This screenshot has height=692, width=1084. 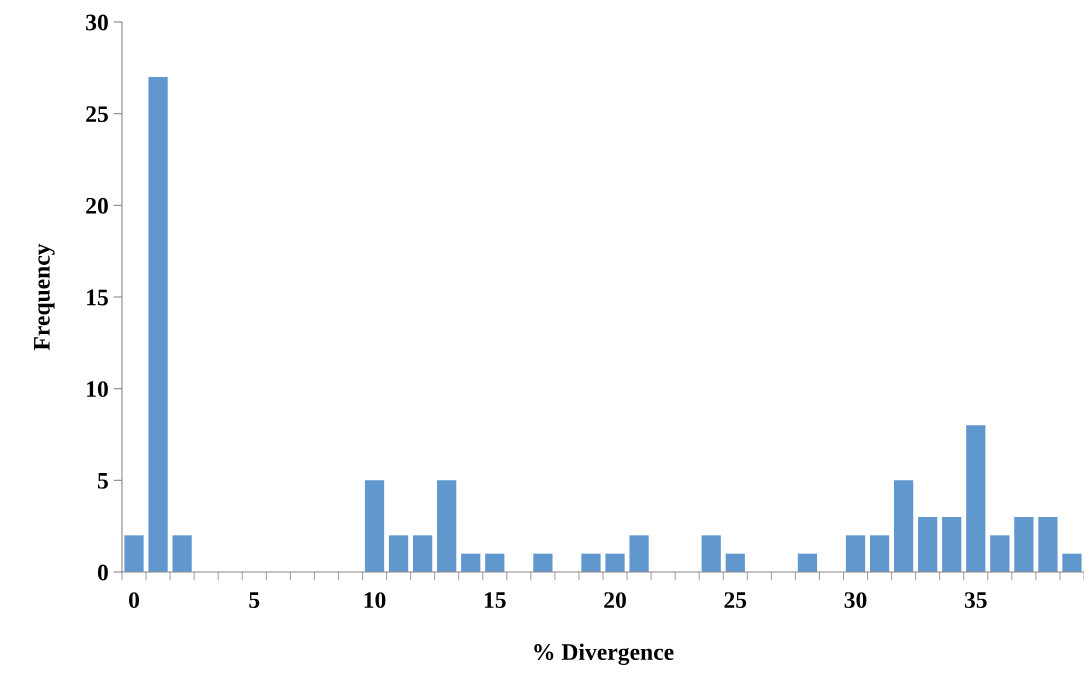 What do you see at coordinates (254, 600) in the screenshot?
I see `x-tick-label: 5` at bounding box center [254, 600].